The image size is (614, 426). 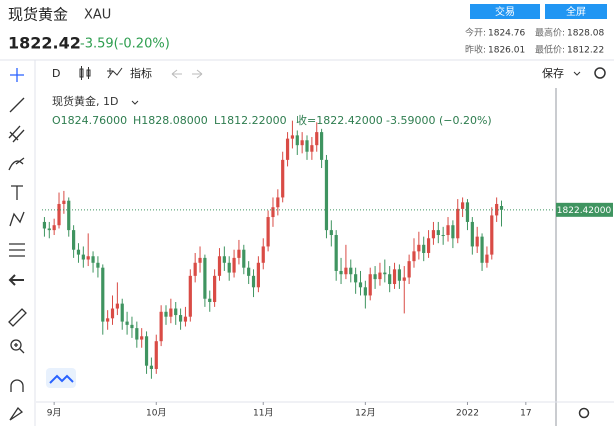 I want to click on symbol: XAU, so click(x=97, y=15).